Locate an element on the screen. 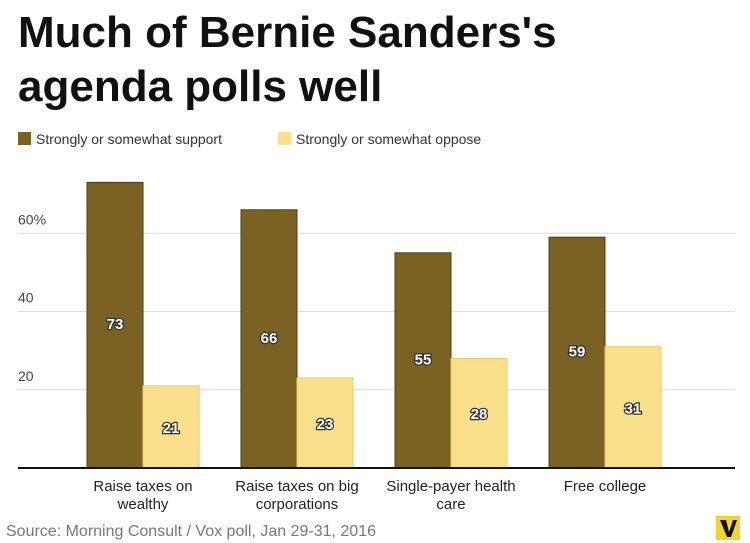 This screenshot has height=543, width=750. x-tick-label: Raise taxes on big corporations is located at coordinates (297, 495).